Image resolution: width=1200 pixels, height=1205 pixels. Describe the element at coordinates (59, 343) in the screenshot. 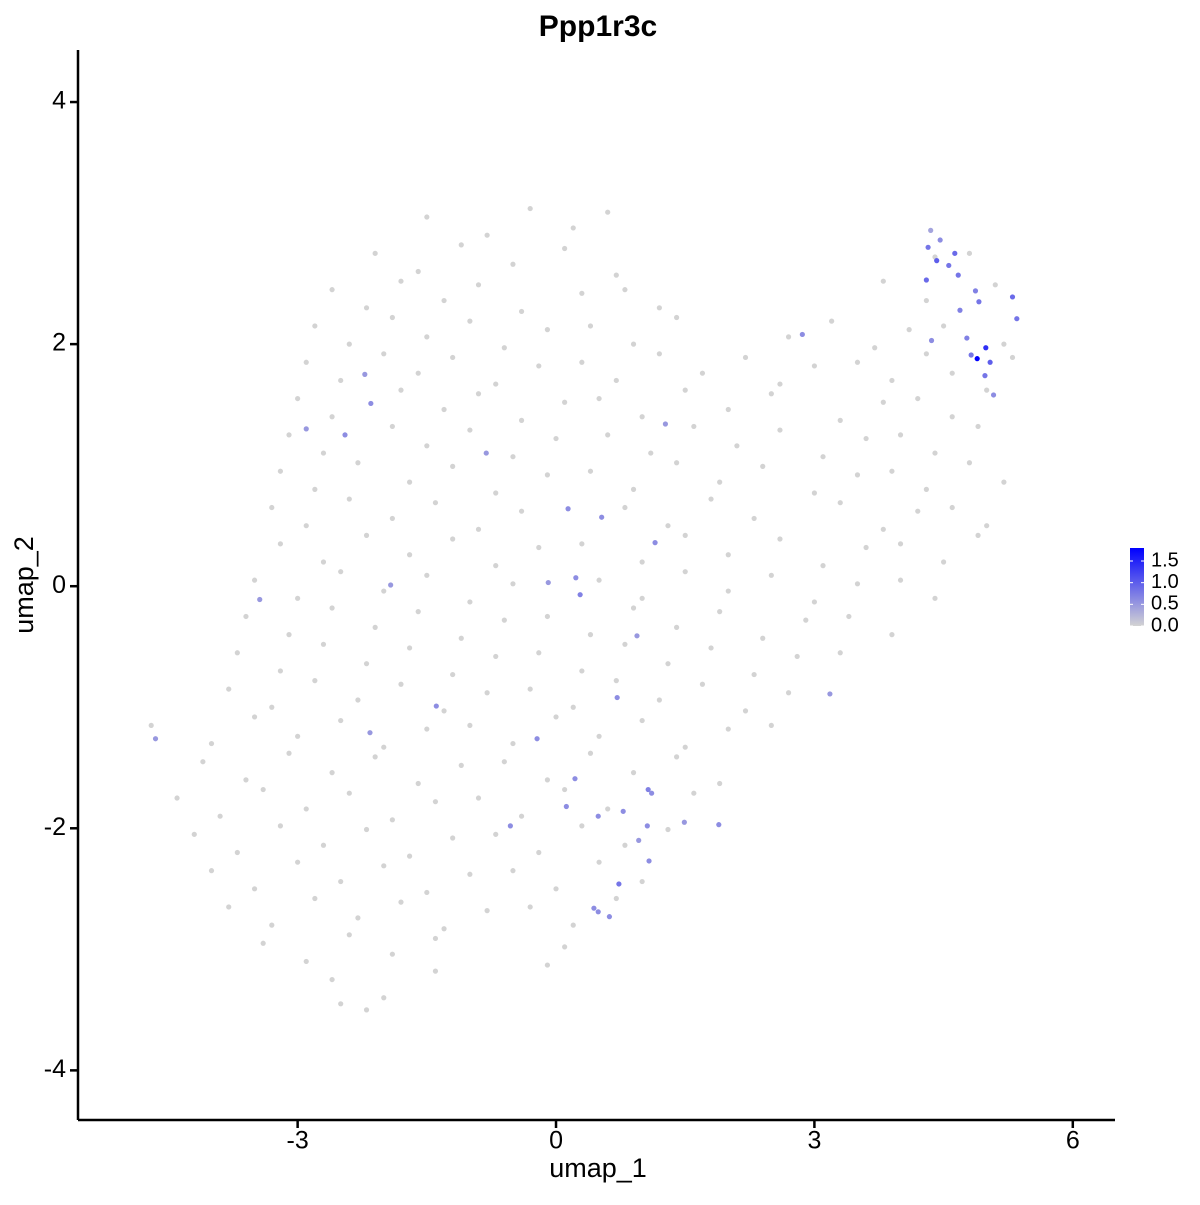

I see `y-tick-label: 2` at that location.